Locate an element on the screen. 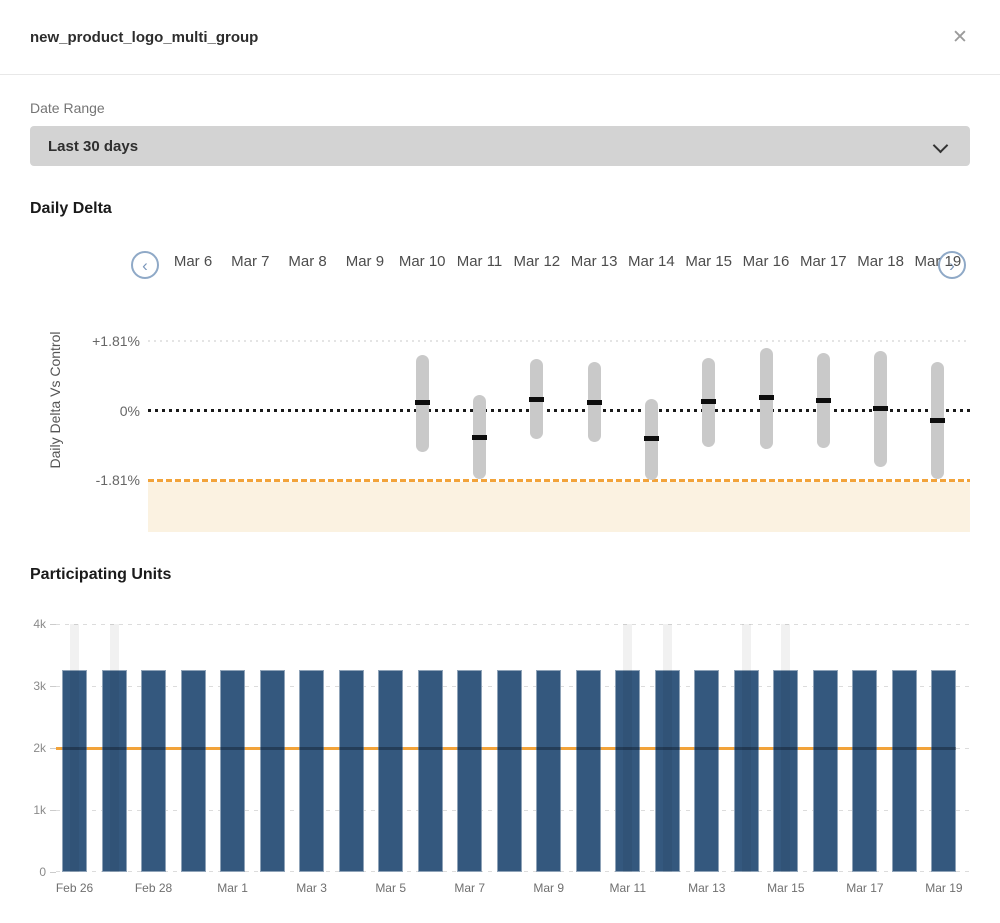  units-x-tick-label: Mar 15 is located at coordinates (786, 888).